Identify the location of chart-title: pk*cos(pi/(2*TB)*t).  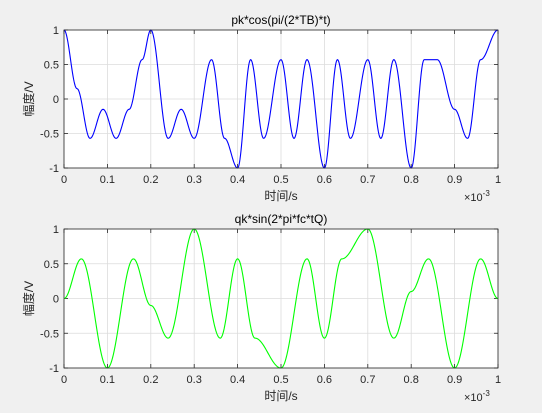
(280, 20).